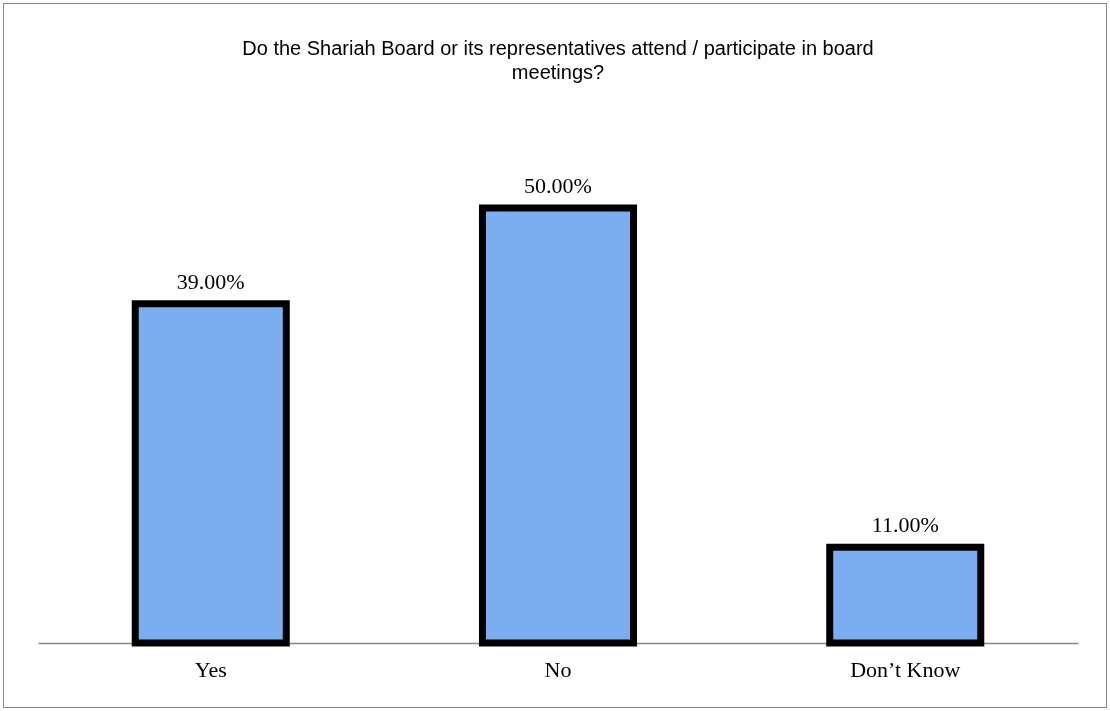 This screenshot has height=711, width=1110. I want to click on data-label: 39.00%, so click(210, 281).